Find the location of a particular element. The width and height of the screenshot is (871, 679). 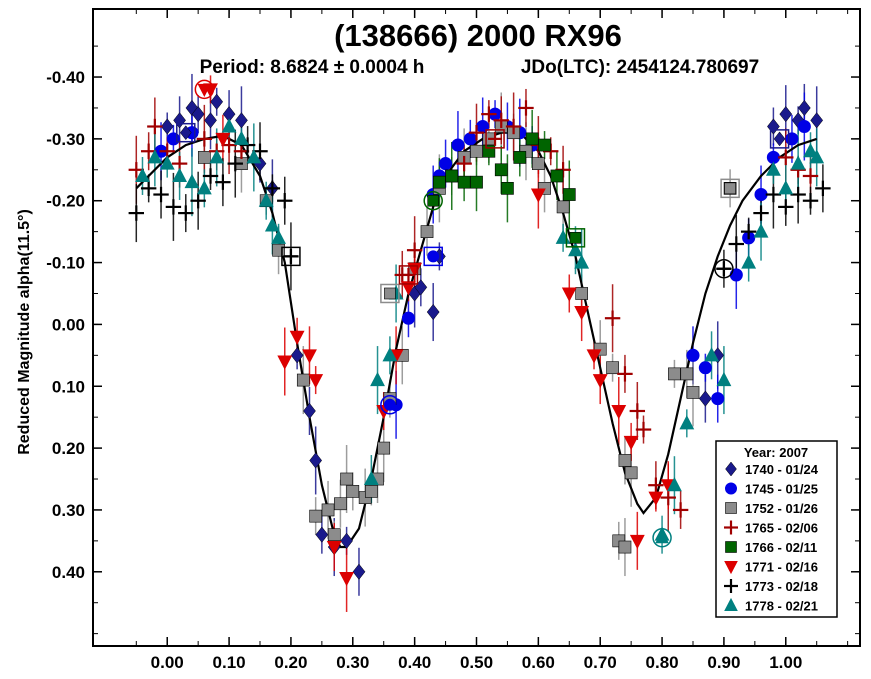

legend-label: 1765 - 02/06 is located at coordinates (781, 528).